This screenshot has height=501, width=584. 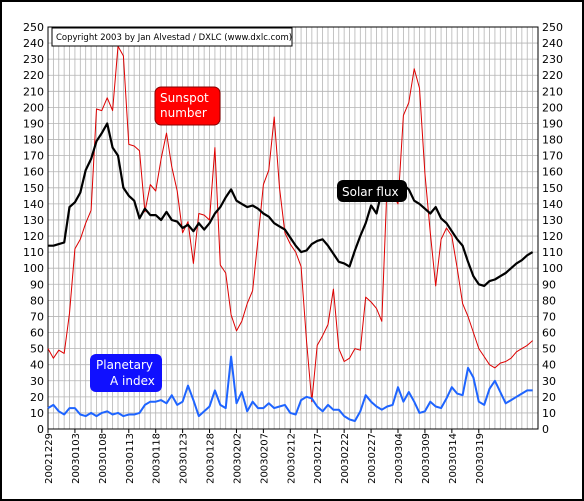 I want to click on x-tick-label: 20030227, so click(x=372, y=458).